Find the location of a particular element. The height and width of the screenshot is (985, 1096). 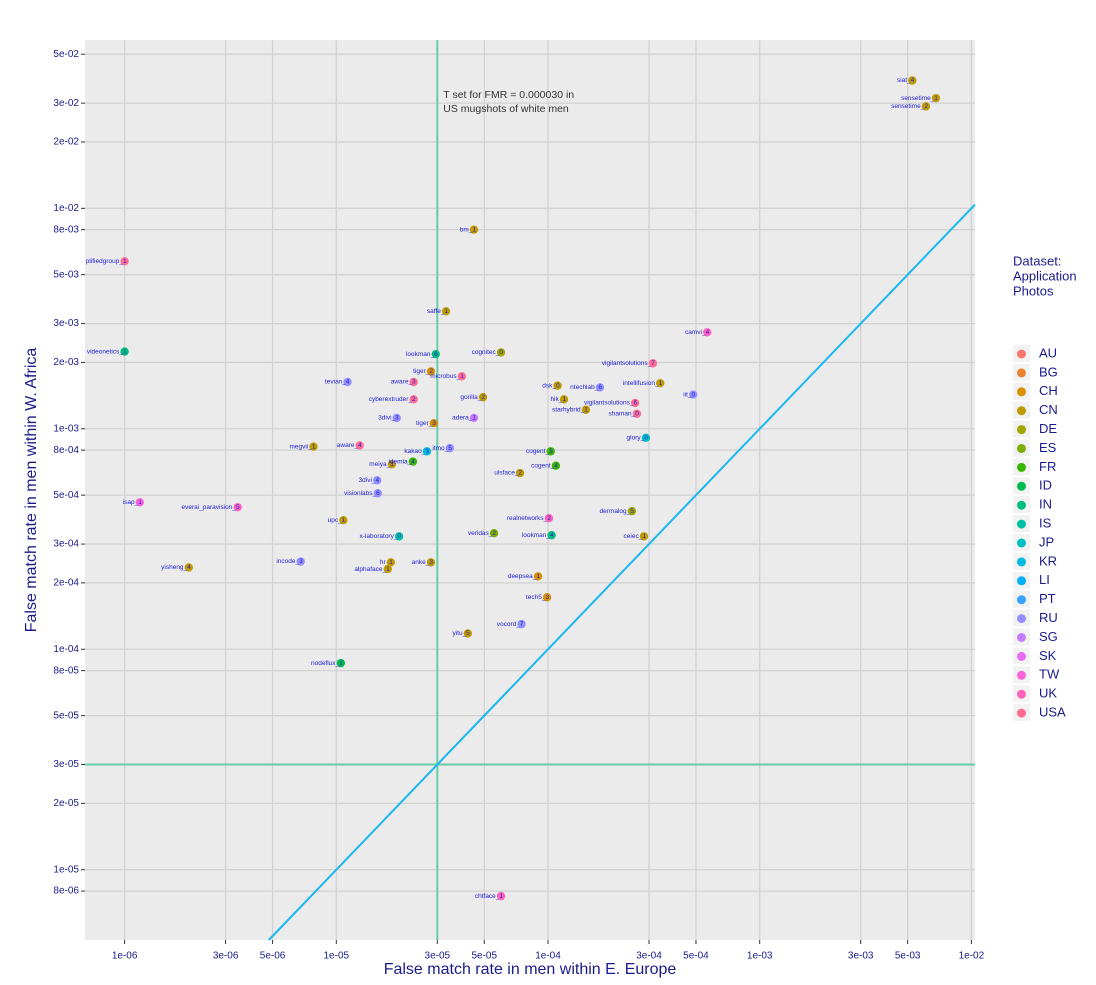

point-label: upc_1 is located at coordinates (337, 520).